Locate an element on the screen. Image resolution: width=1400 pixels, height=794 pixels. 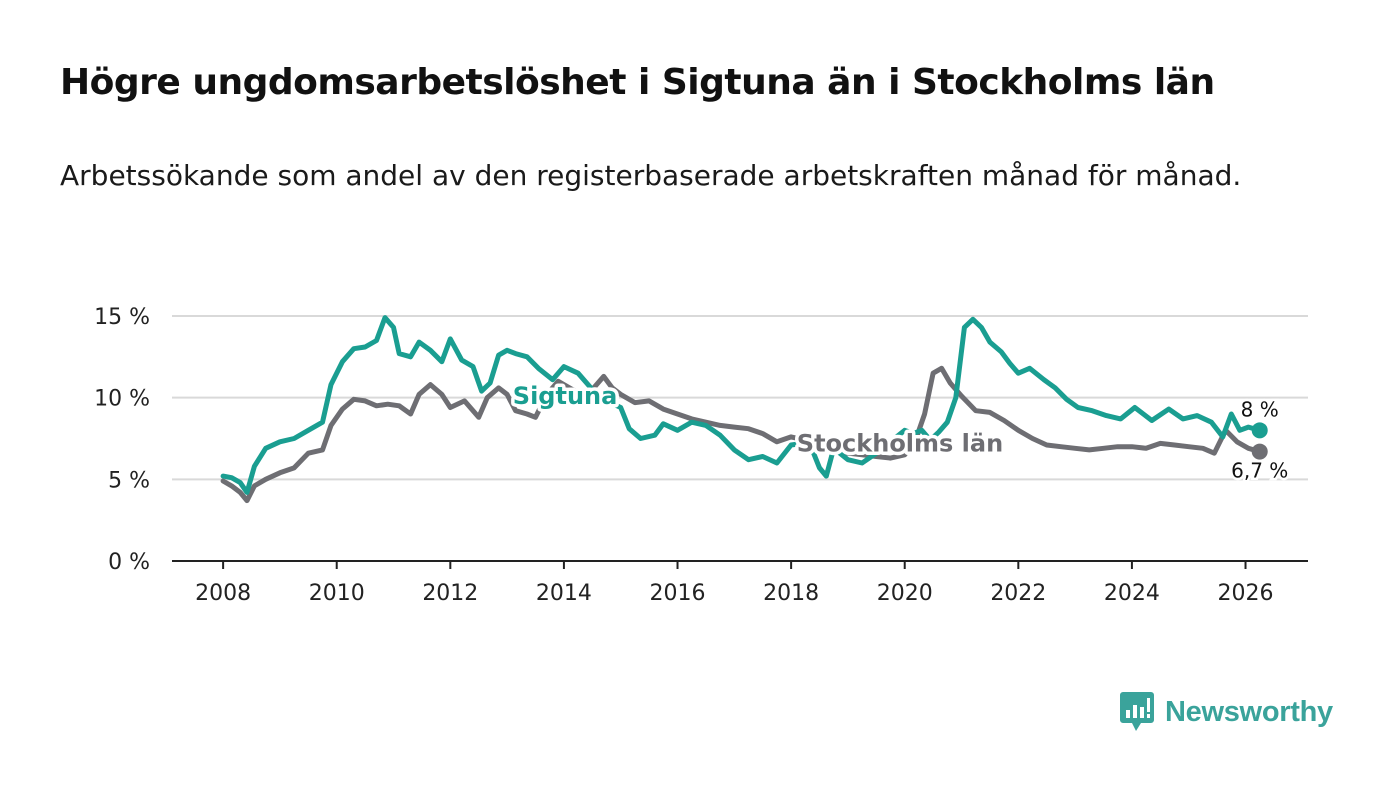
x-tick-label: 2012 is located at coordinates (450, 593).